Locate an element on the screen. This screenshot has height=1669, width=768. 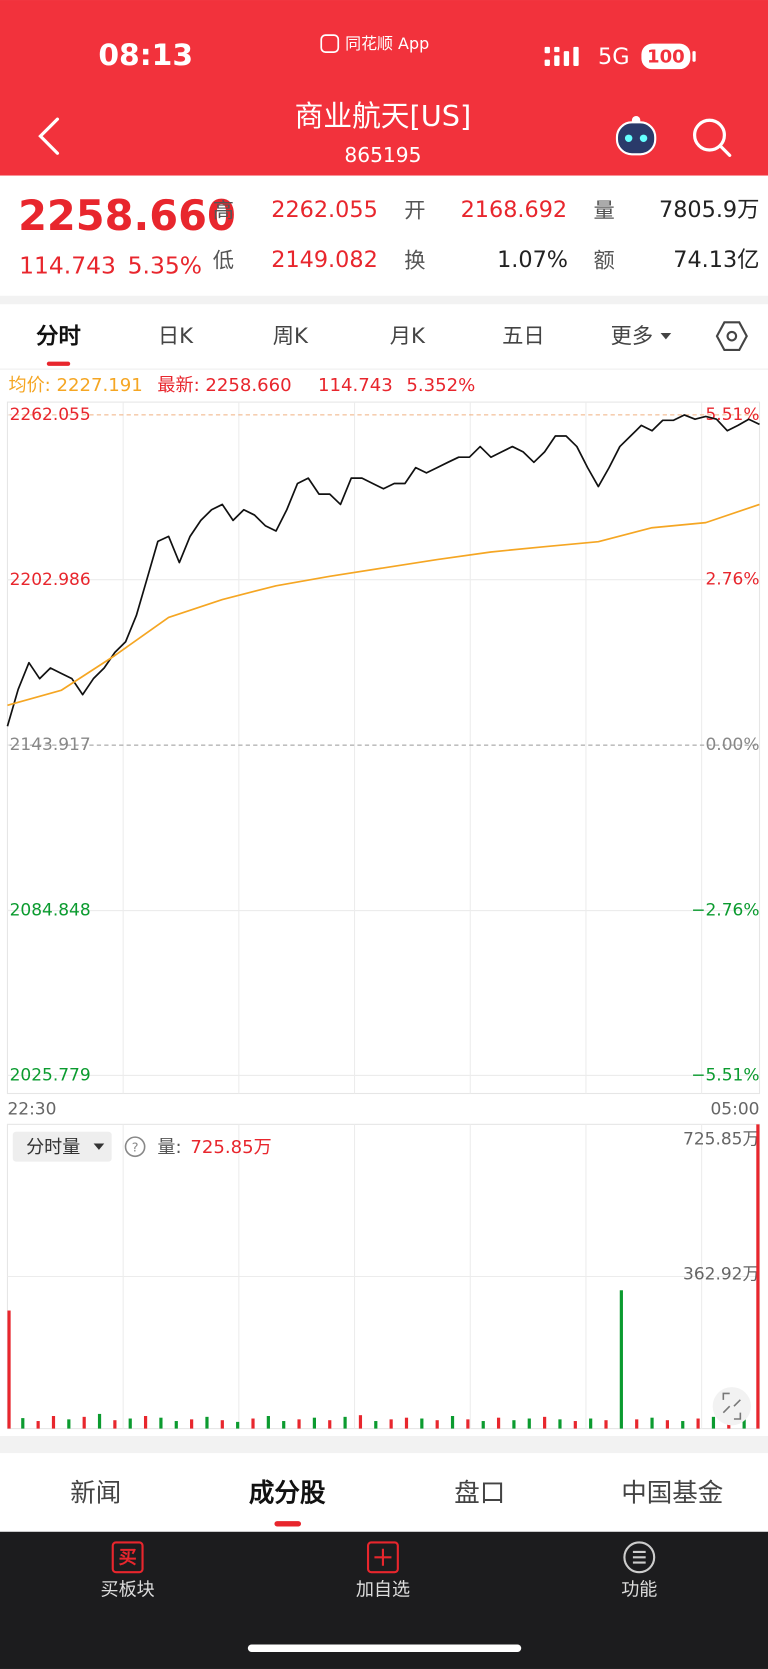
settings-button is located at coordinates (731, 336).